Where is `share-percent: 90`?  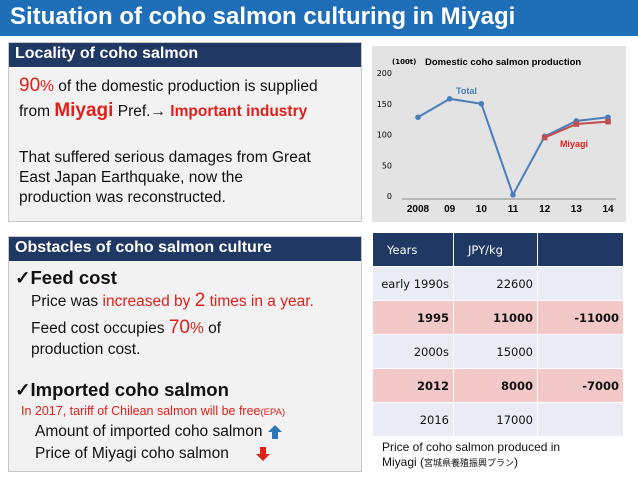
share-percent: 90 is located at coordinates (30, 85).